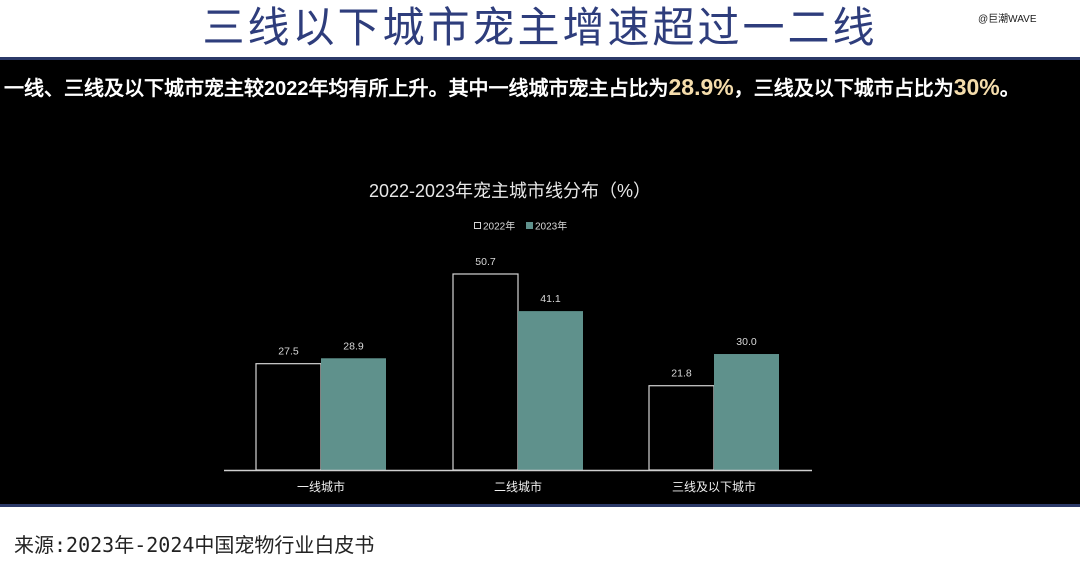 Image resolution: width=1080 pixels, height=564 pixels. I want to click on category-axis-labels: 一线城市 二线城市 三线及以下城市, so click(526, 486).